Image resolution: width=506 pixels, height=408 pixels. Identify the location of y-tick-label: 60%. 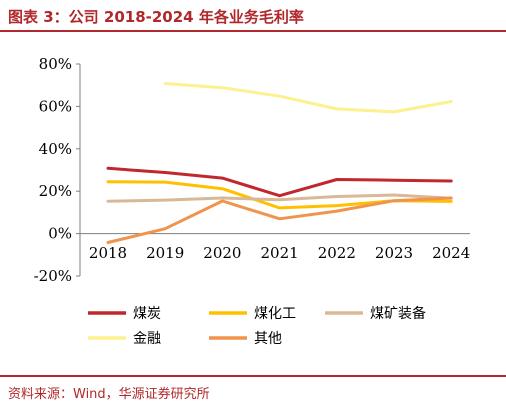
(55, 106).